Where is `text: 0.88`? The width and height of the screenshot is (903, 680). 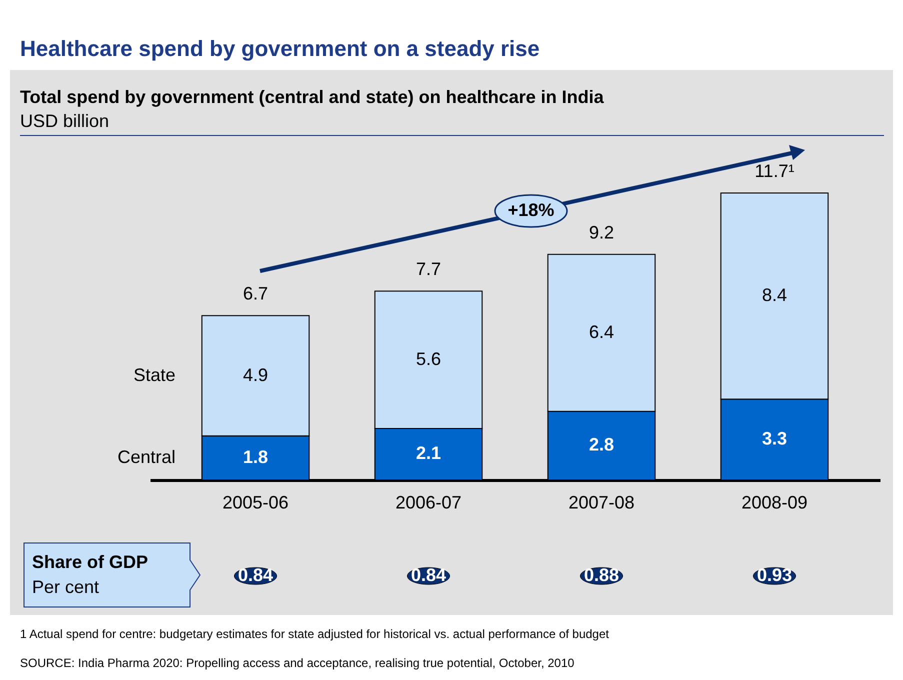
text: 0.88 is located at coordinates (602, 575).